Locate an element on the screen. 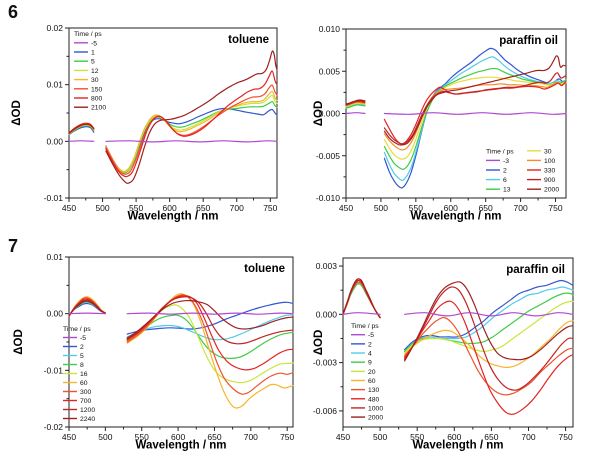  figure-row-6-label: 6 is located at coordinates (13, 12).